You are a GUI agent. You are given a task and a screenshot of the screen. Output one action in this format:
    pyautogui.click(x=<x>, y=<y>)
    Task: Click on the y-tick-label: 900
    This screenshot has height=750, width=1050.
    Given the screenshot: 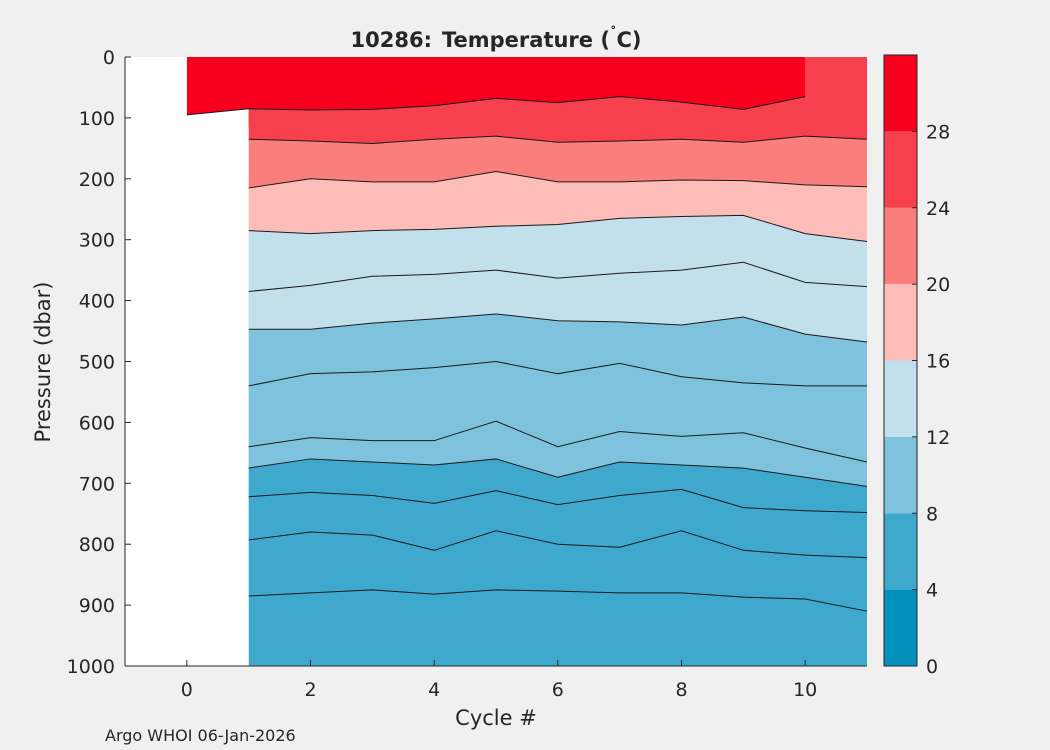 What is the action you would take?
    pyautogui.click(x=97, y=606)
    